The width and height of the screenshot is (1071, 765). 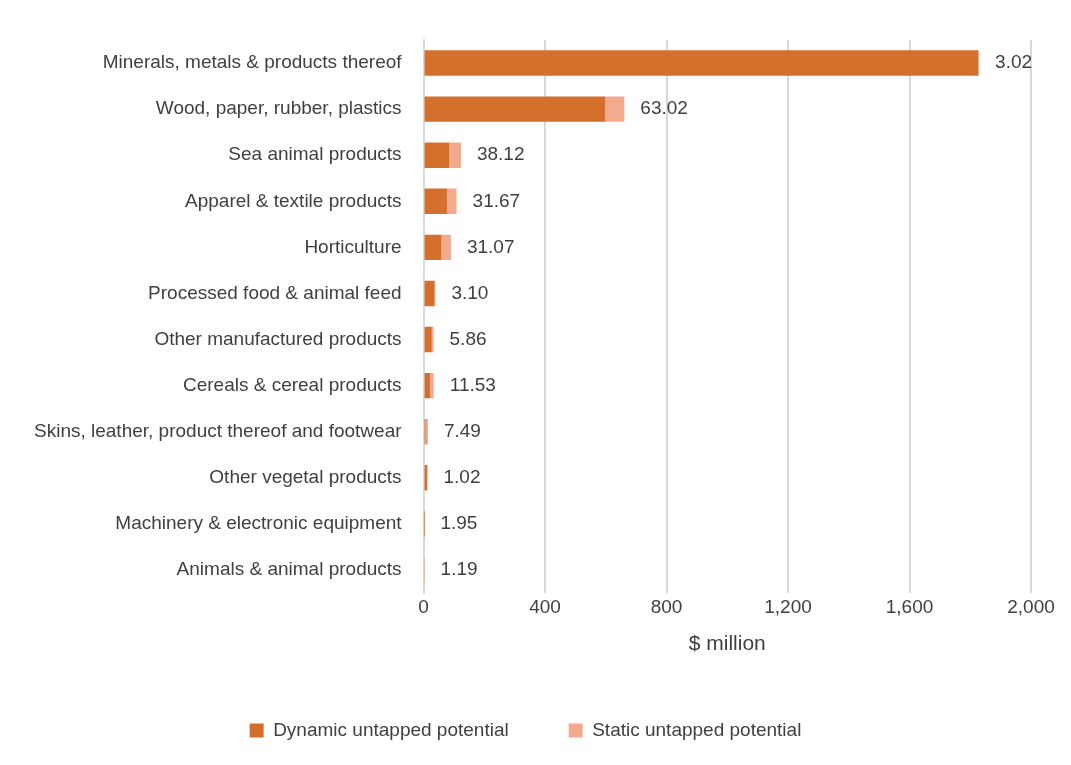 I want to click on y-tick-label: Horticulture, so click(x=353, y=246).